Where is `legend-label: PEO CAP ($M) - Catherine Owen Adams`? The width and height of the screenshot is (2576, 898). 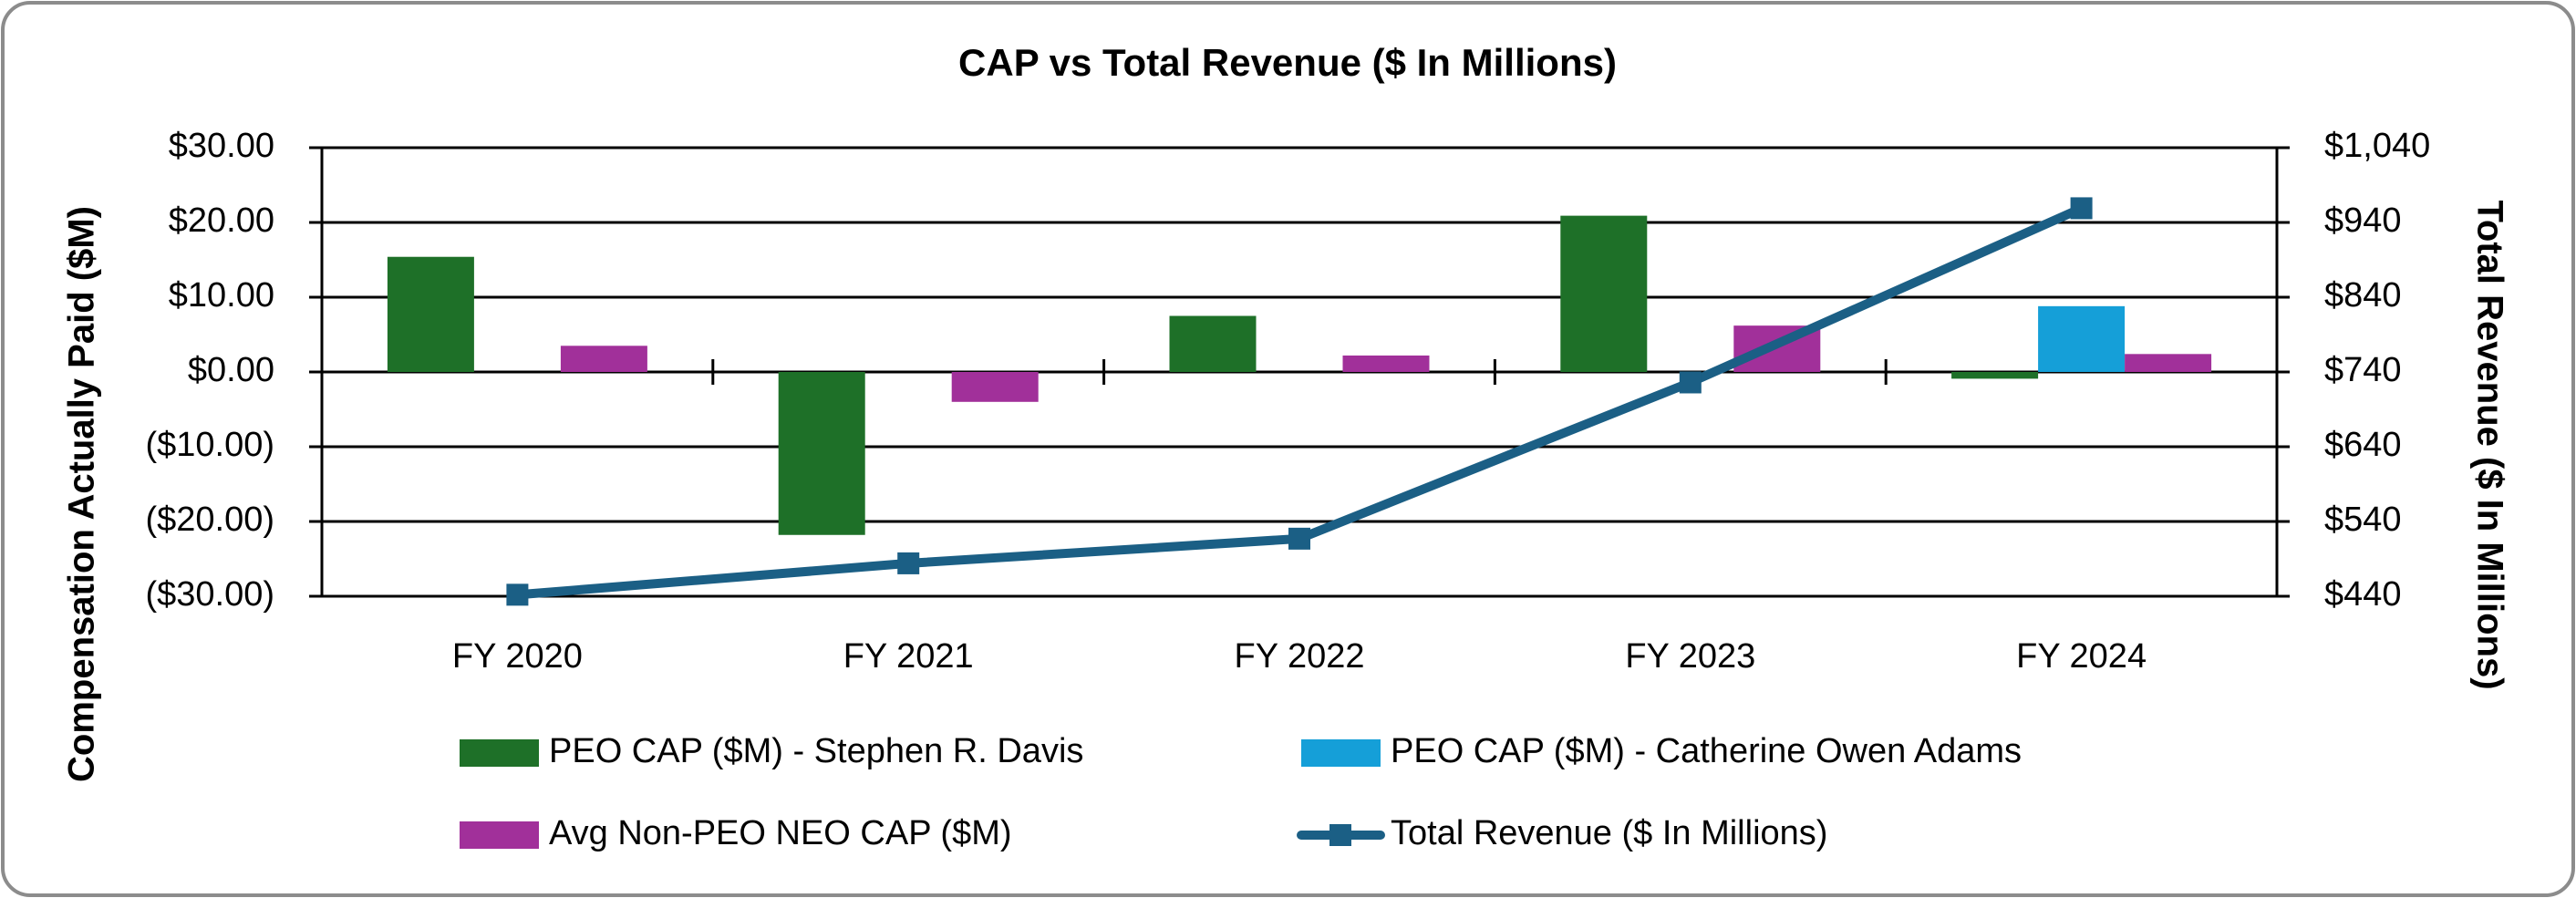
legend-label: PEO CAP ($M) - Catherine Owen Adams is located at coordinates (1706, 751).